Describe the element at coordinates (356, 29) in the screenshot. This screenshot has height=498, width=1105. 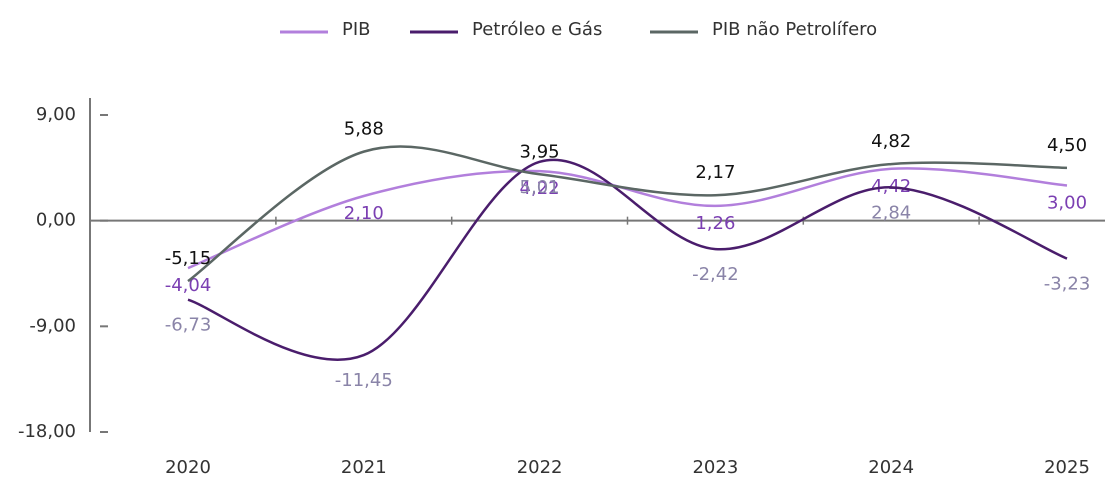
I see `legend-label: PIB` at that location.